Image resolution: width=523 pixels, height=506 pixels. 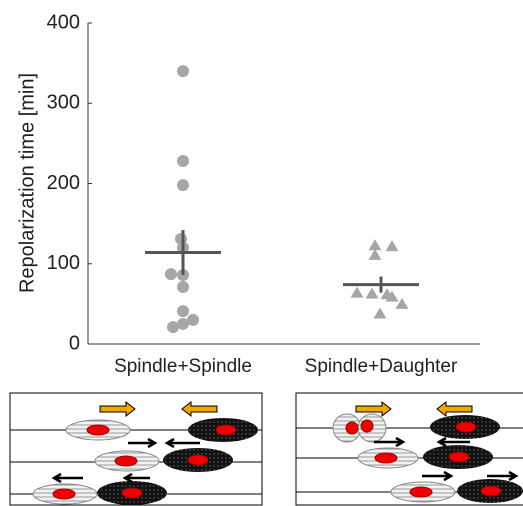 I want to click on y-tick-label: 400, so click(x=63, y=22).